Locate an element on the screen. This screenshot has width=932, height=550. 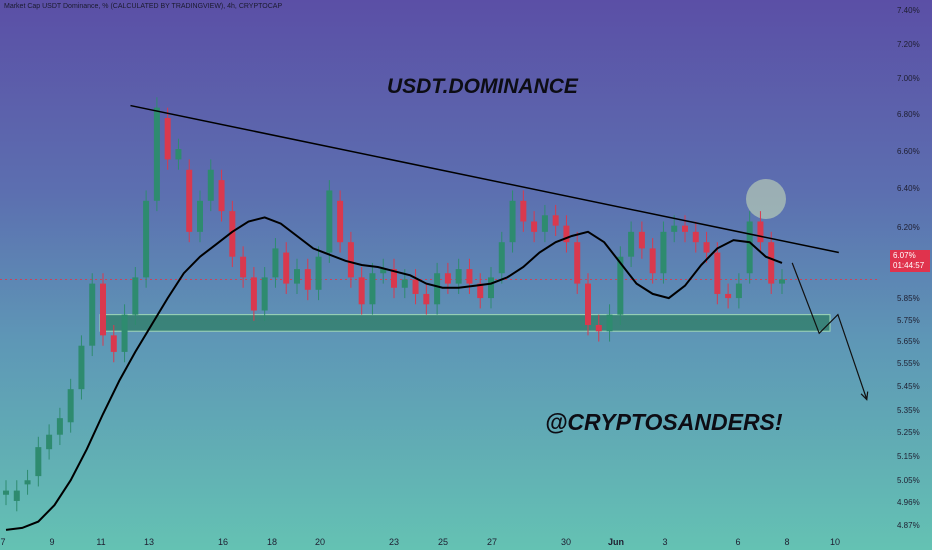
x-tick-label: 23 is located at coordinates (394, 542).